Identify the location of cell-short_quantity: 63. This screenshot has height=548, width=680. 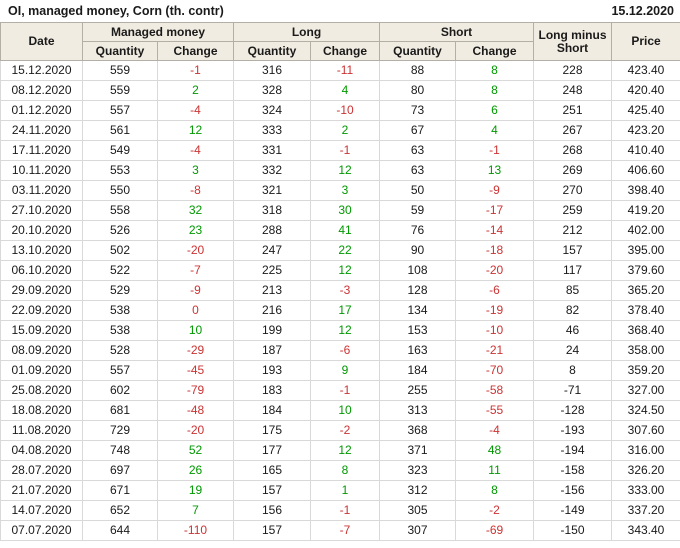
(418, 150).